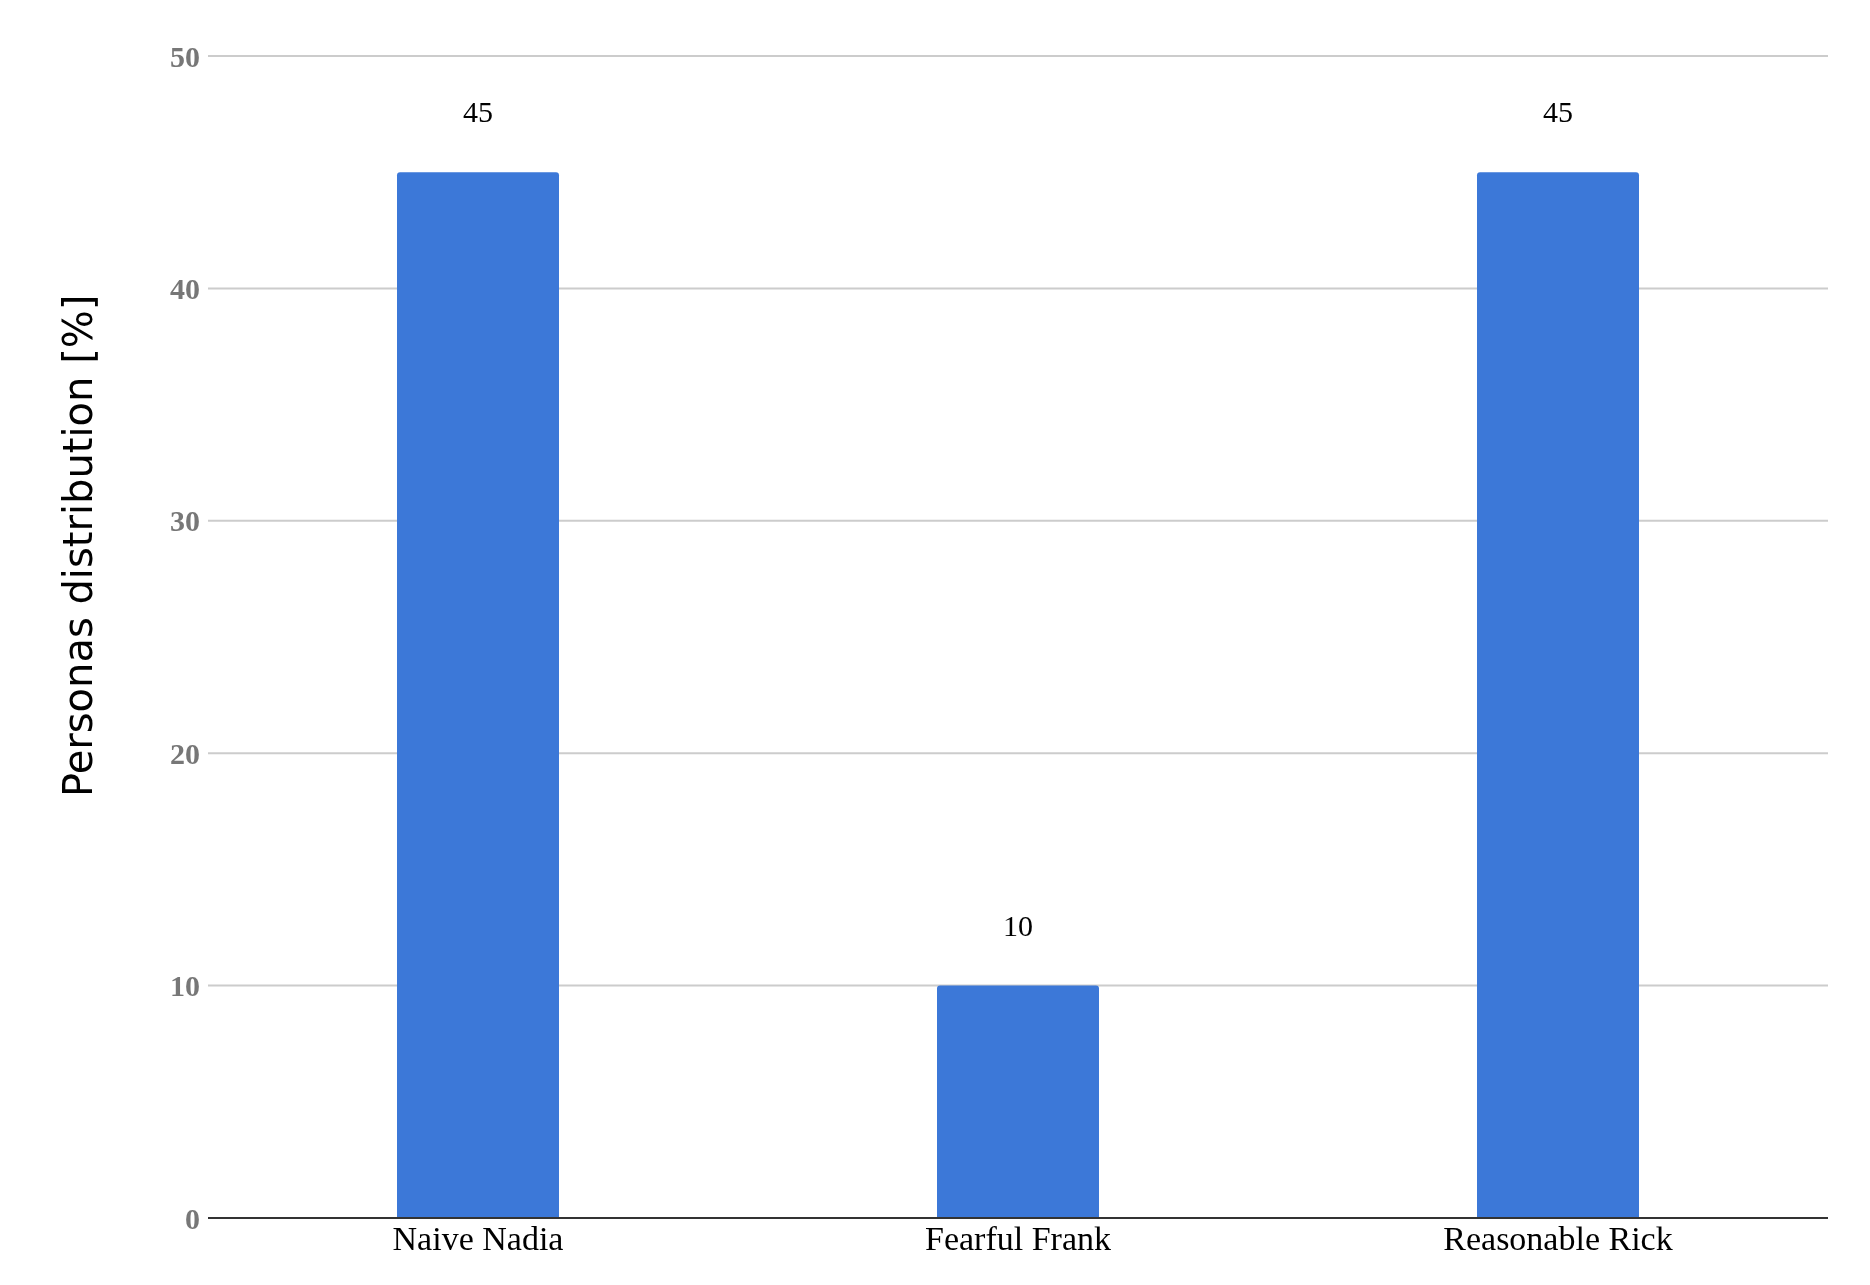 The height and width of the screenshot is (1285, 1870). What do you see at coordinates (192, 1218) in the screenshot?
I see `y-tick-label: 0` at bounding box center [192, 1218].